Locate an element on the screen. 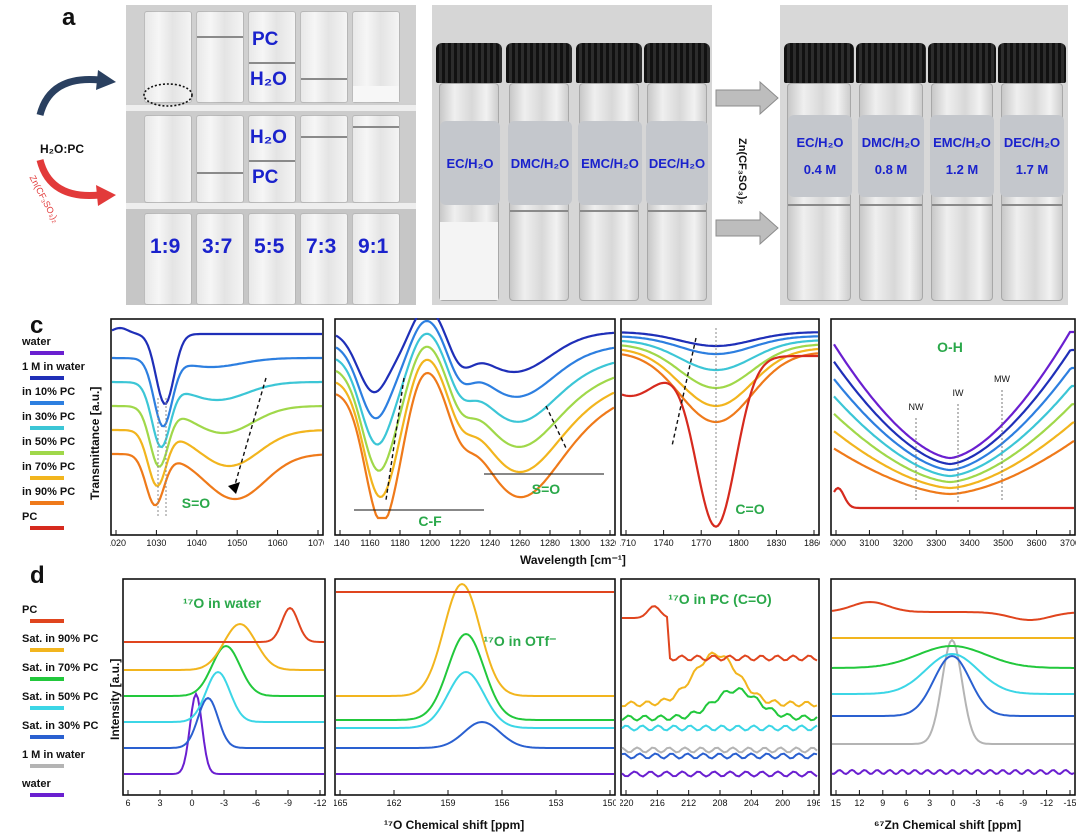 Image resolution: width=1080 pixels, height=840 pixels. tick-label: 3600 is located at coordinates (1037, 543).